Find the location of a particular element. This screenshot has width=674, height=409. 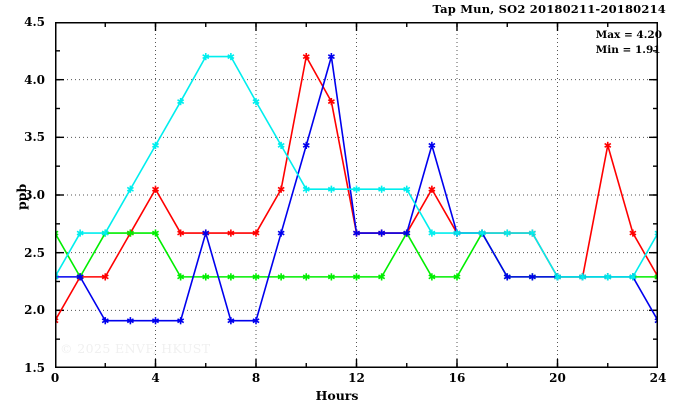

y-tick-label: 3.0 is located at coordinates (34, 195).